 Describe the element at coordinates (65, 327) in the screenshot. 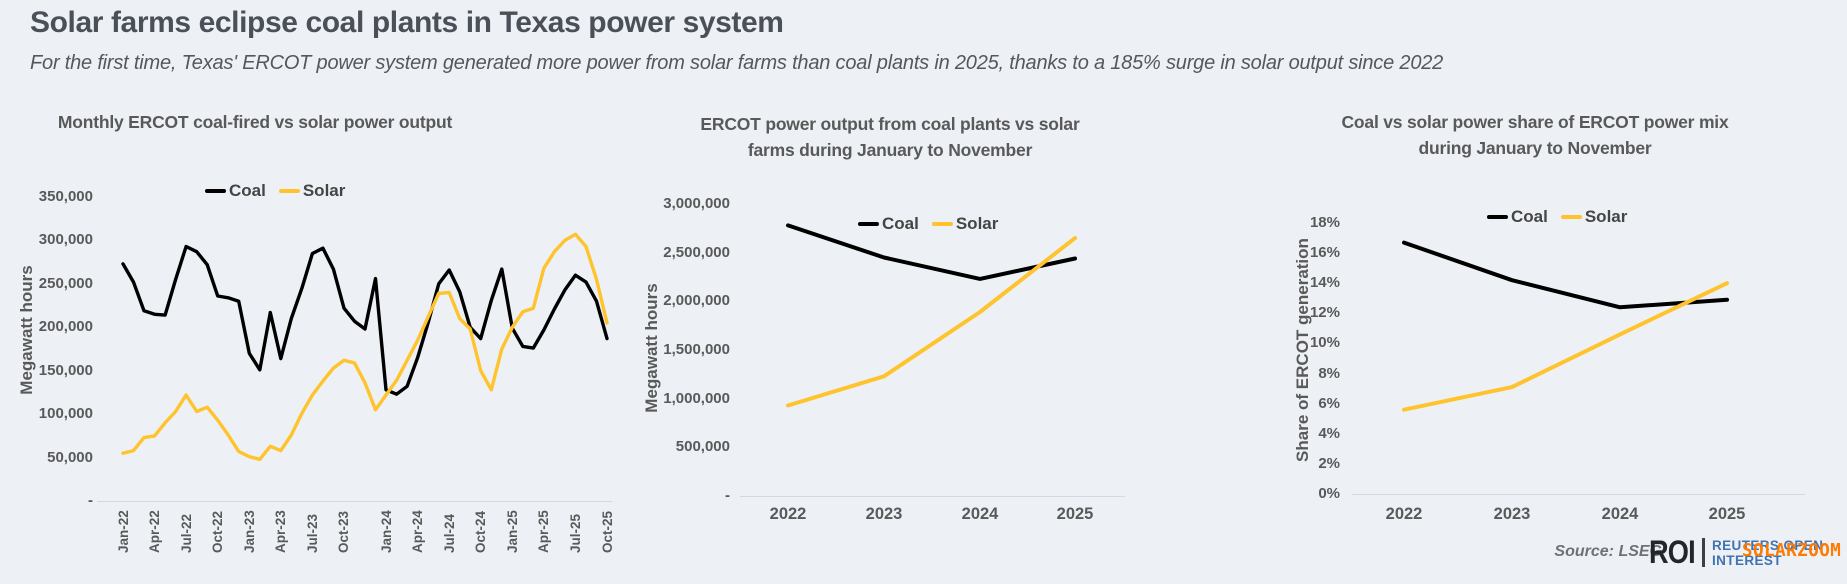

I see `y-tick-label: 200,000` at that location.